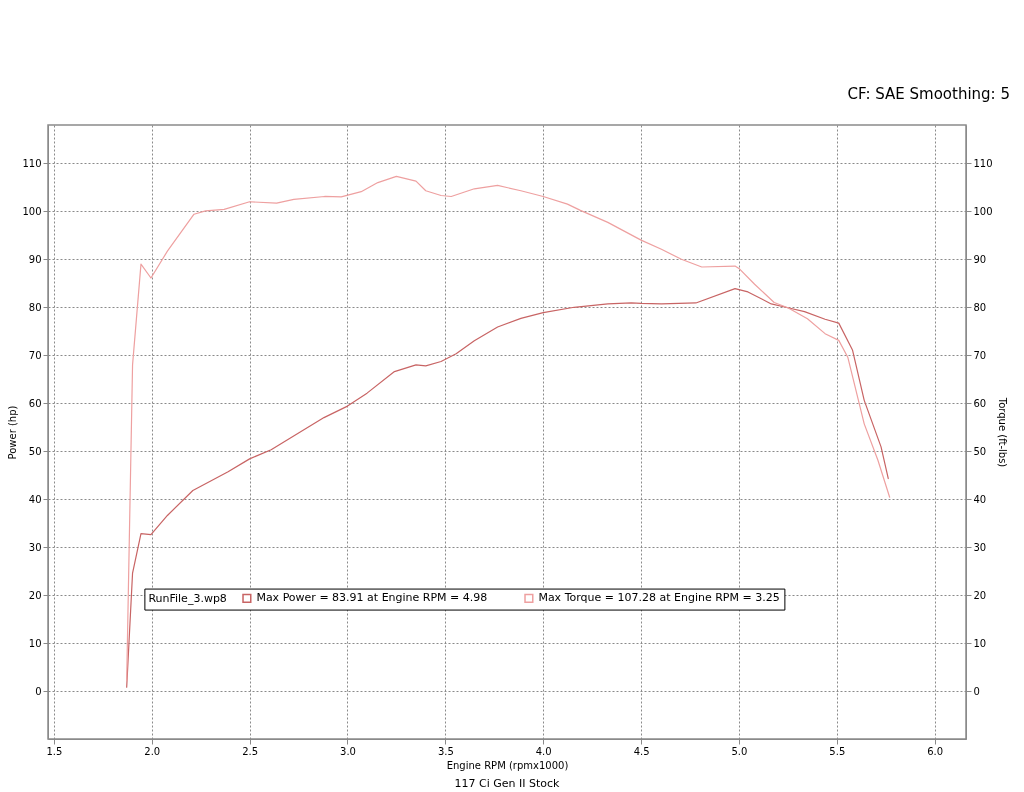 This screenshot has height=792, width=1024. What do you see at coordinates (32, 211) in the screenshot?
I see `y-tick-label: 100` at bounding box center [32, 211].